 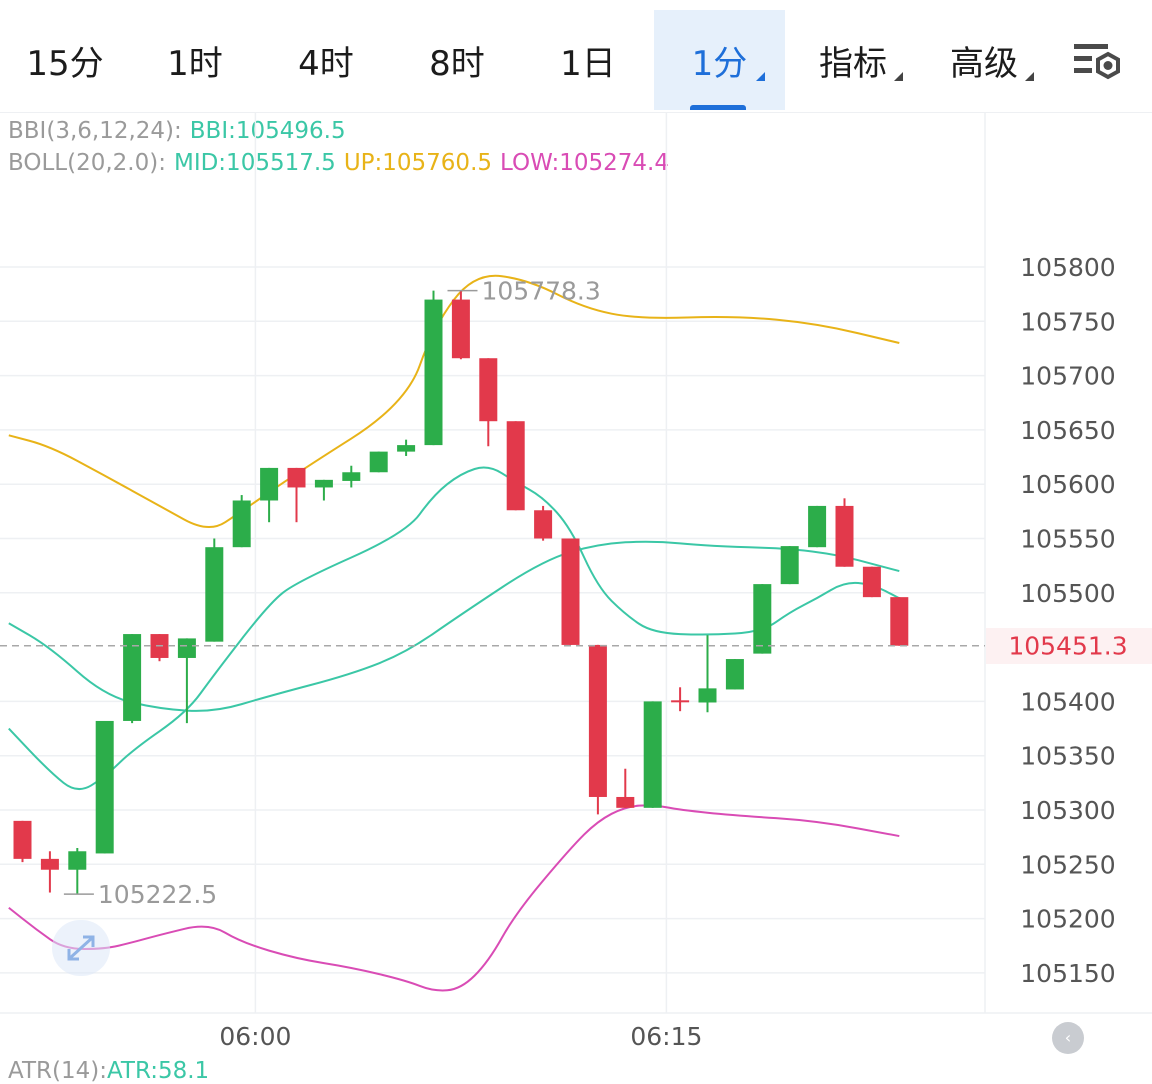 I want to click on tab-label: 指标, so click(x=853, y=63).